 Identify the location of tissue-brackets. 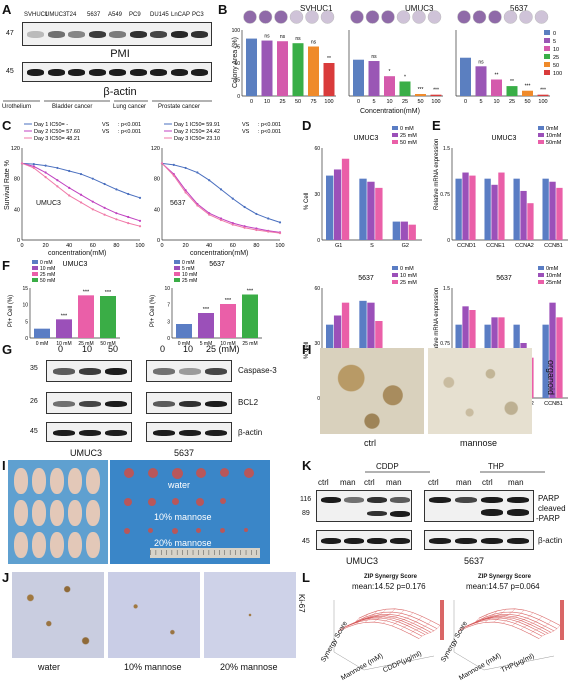
(107, 101).